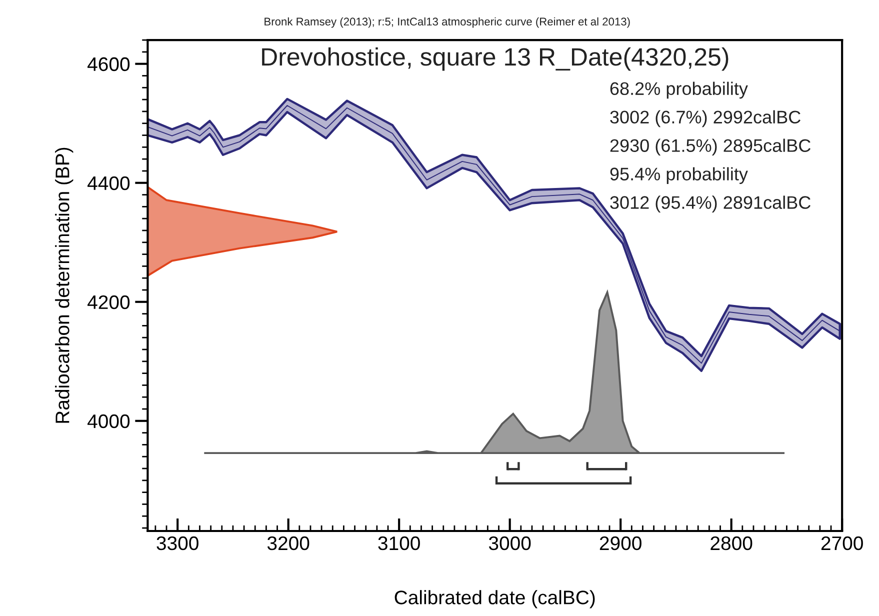 The width and height of the screenshot is (879, 616). Describe the element at coordinates (494, 599) in the screenshot. I see `x-axis-title: Calibrated date (calBC)` at that location.